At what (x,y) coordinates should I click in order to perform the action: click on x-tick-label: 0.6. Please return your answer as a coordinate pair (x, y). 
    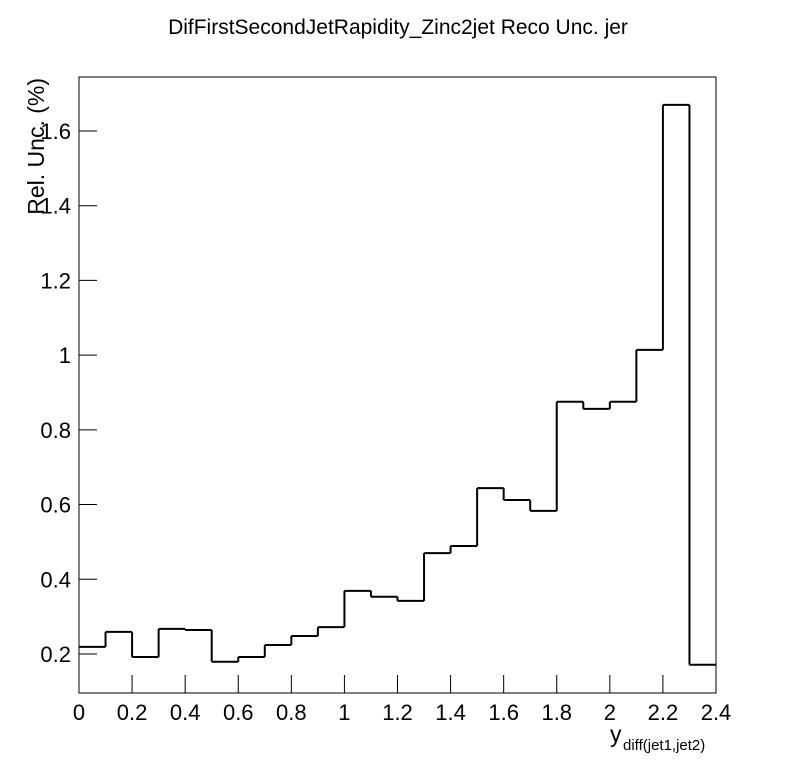
    Looking at the image, I should click on (238, 712).